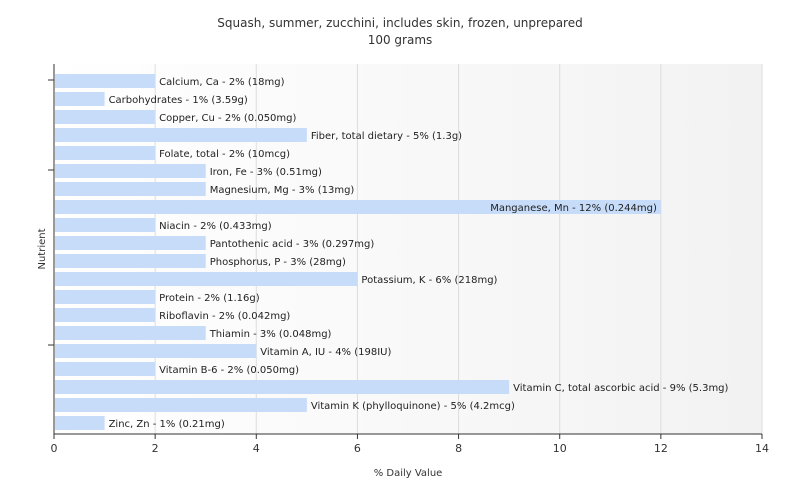 Image resolution: width=800 pixels, height=500 pixels. What do you see at coordinates (270, 334) in the screenshot?
I see `bar-label: Thiamin - 3% (0.048mg)` at bounding box center [270, 334].